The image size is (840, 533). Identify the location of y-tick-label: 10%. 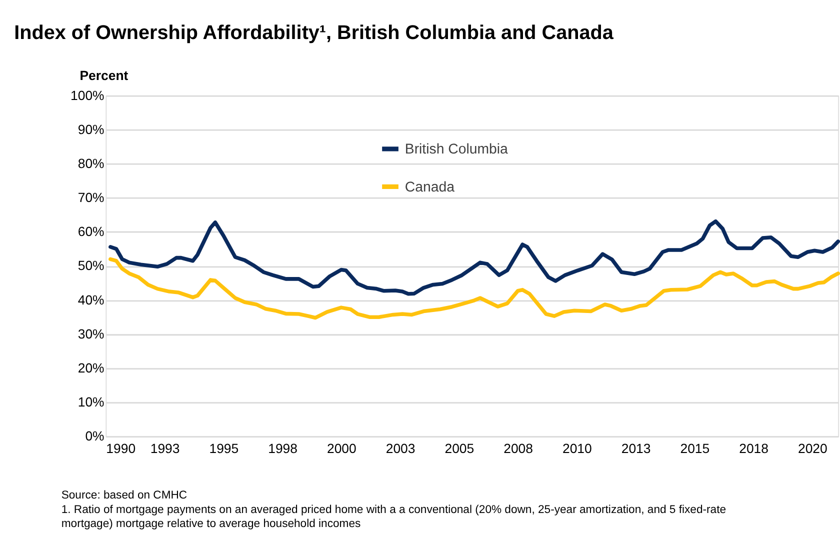
(91, 402).